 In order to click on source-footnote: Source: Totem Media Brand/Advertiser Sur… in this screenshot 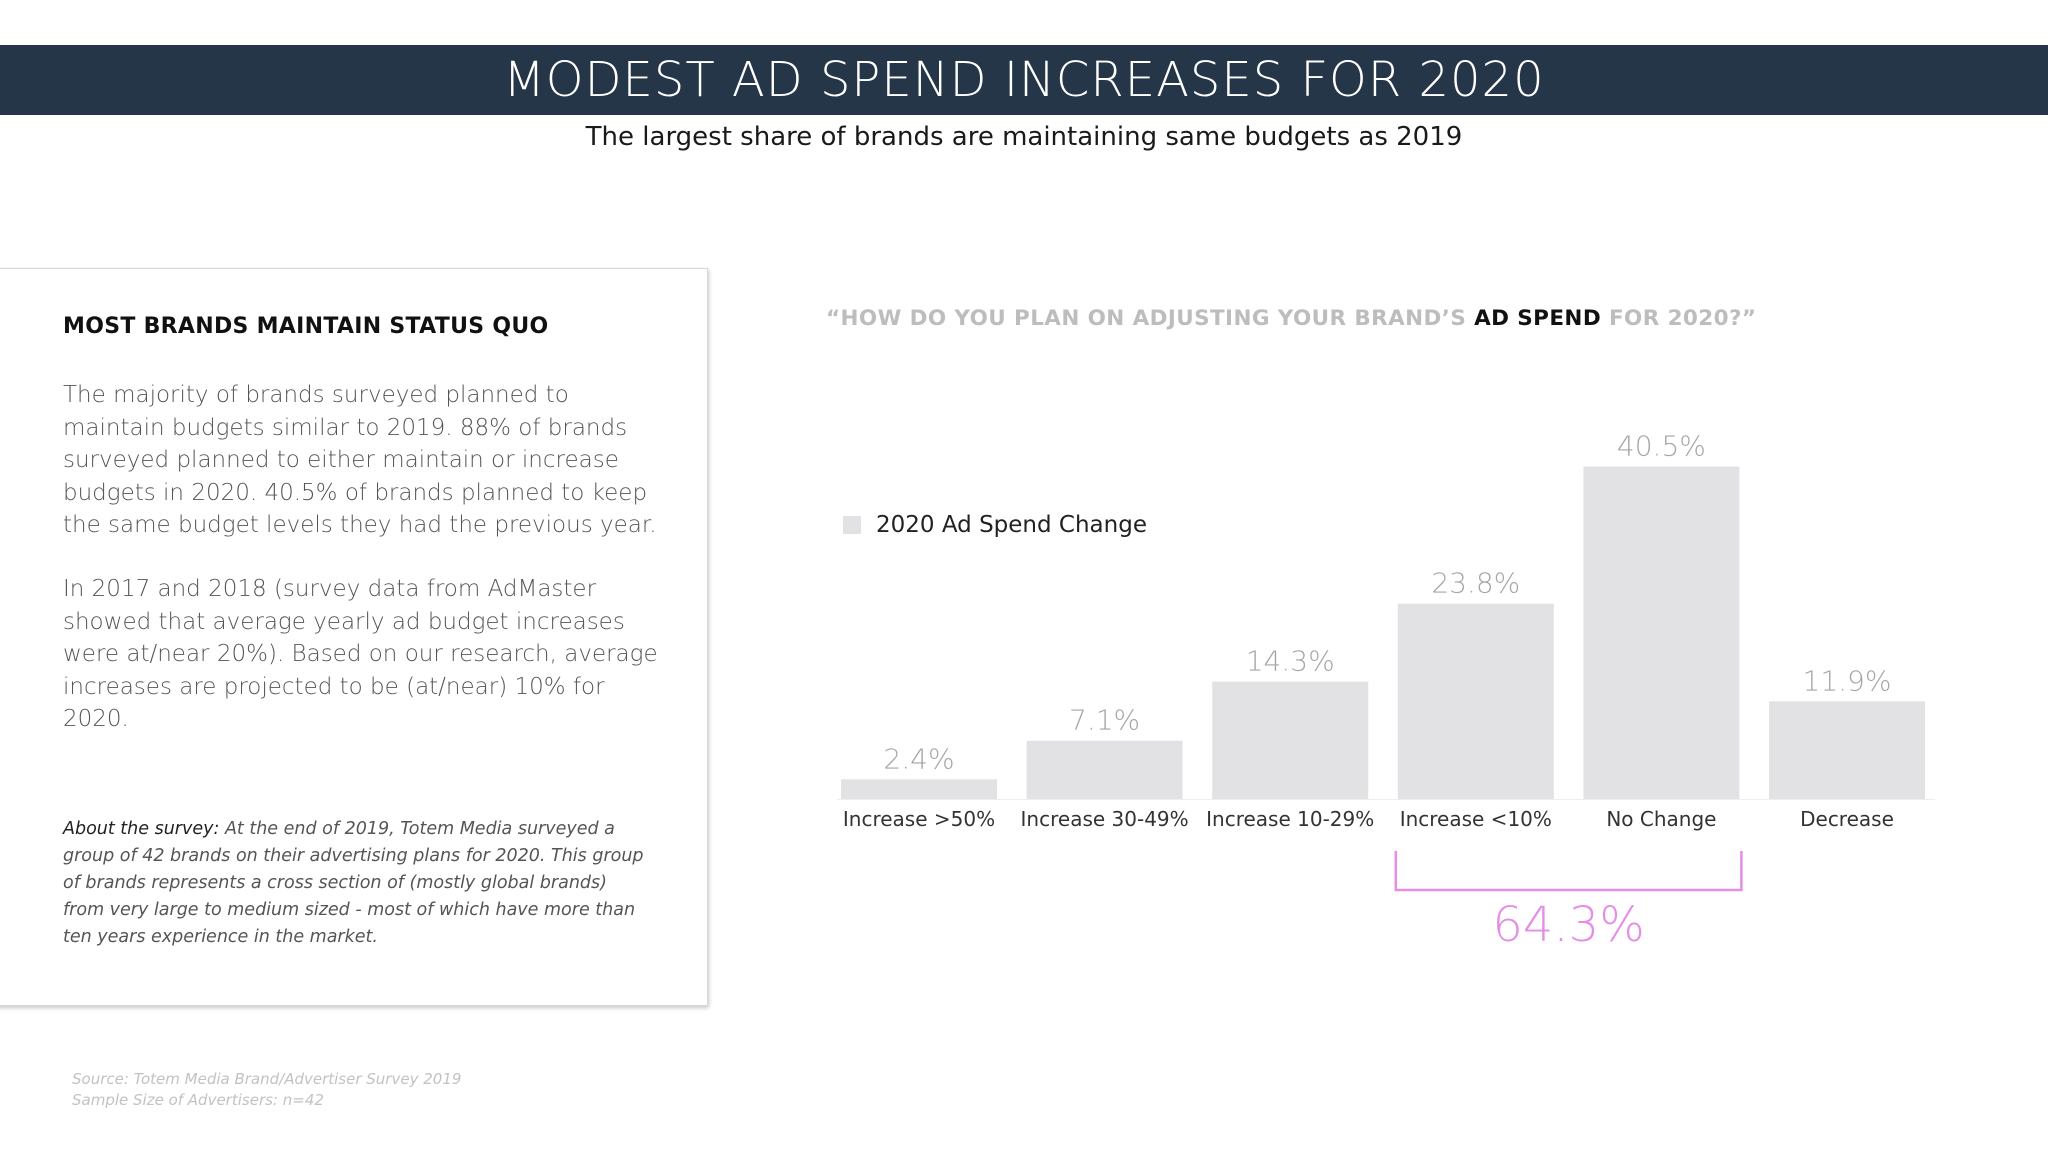, I will do `click(267, 1079)`.